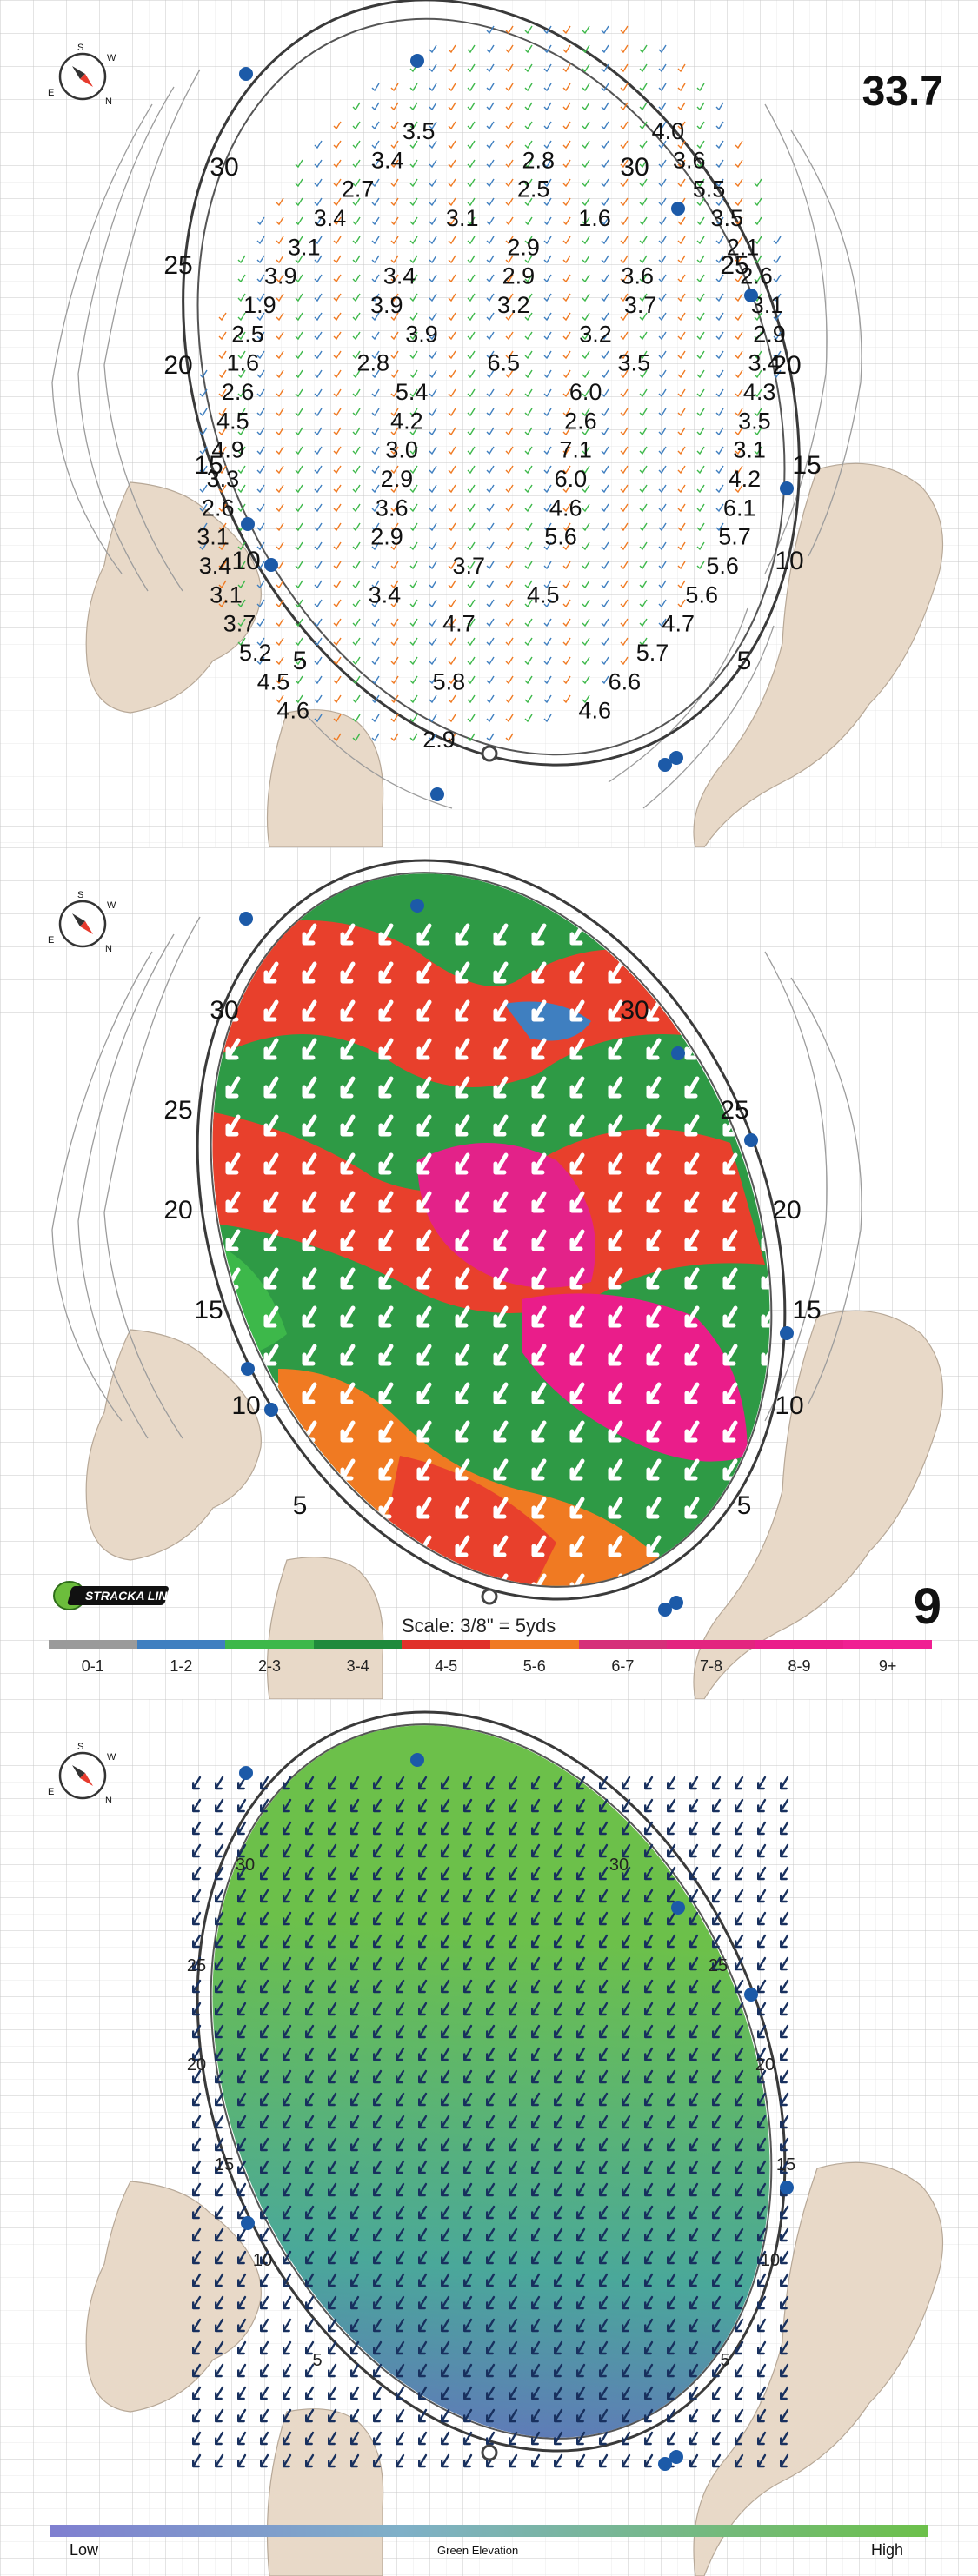 Image resolution: width=978 pixels, height=2576 pixels. I want to click on slope-value: 2.1, so click(743, 247).